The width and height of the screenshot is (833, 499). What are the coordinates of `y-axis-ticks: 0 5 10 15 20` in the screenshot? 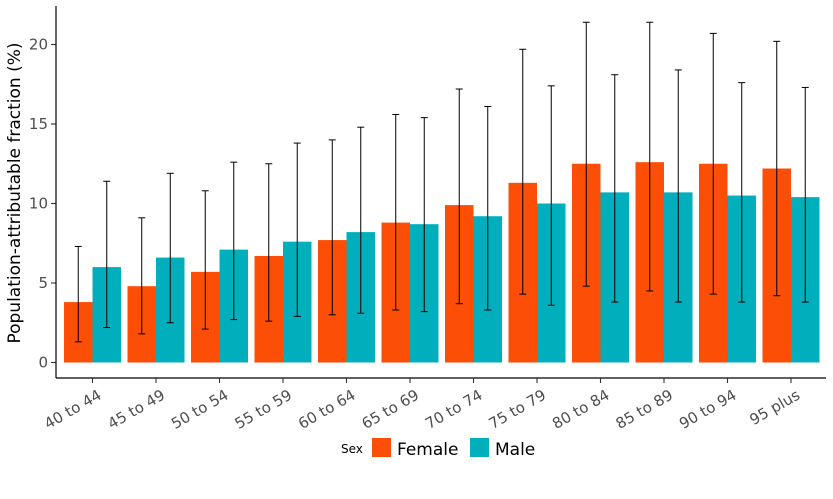 It's located at (42, 204).